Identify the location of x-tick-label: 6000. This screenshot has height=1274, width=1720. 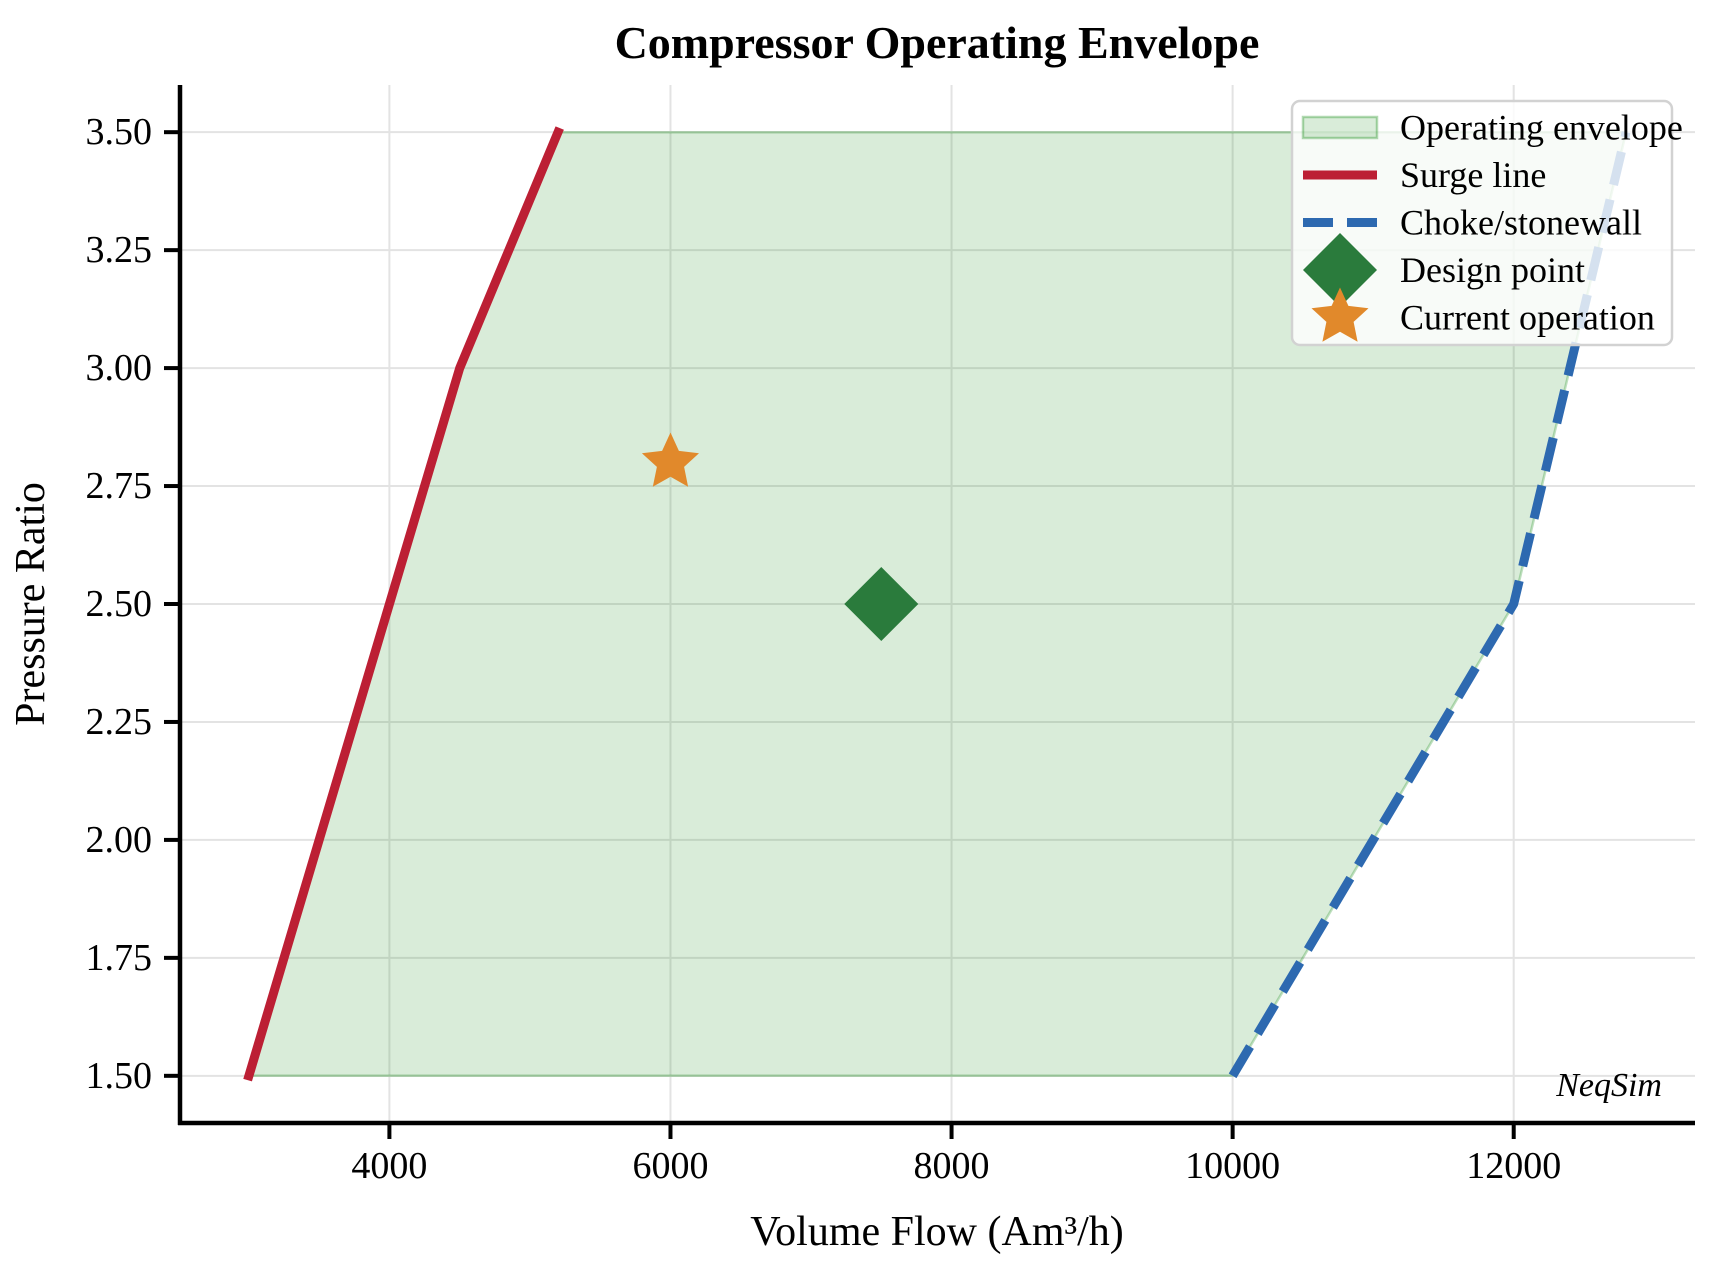
(670, 1166).